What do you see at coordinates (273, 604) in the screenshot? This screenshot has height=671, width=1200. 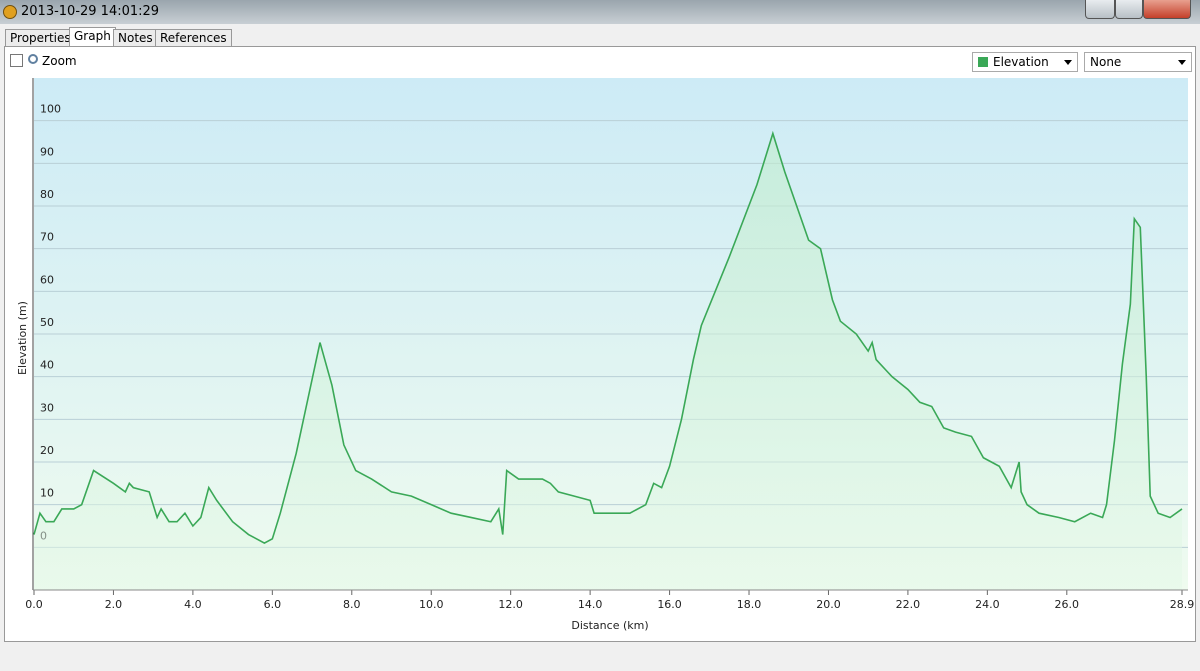 I see `x-tick-label: 6.0` at bounding box center [273, 604].